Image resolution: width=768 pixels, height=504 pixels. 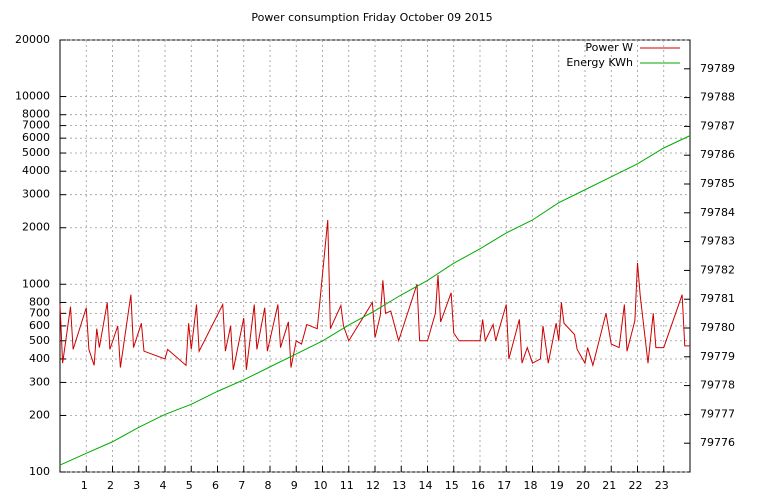 What do you see at coordinates (347, 485) in the screenshot?
I see `x-tick-label: 11` at bounding box center [347, 485].